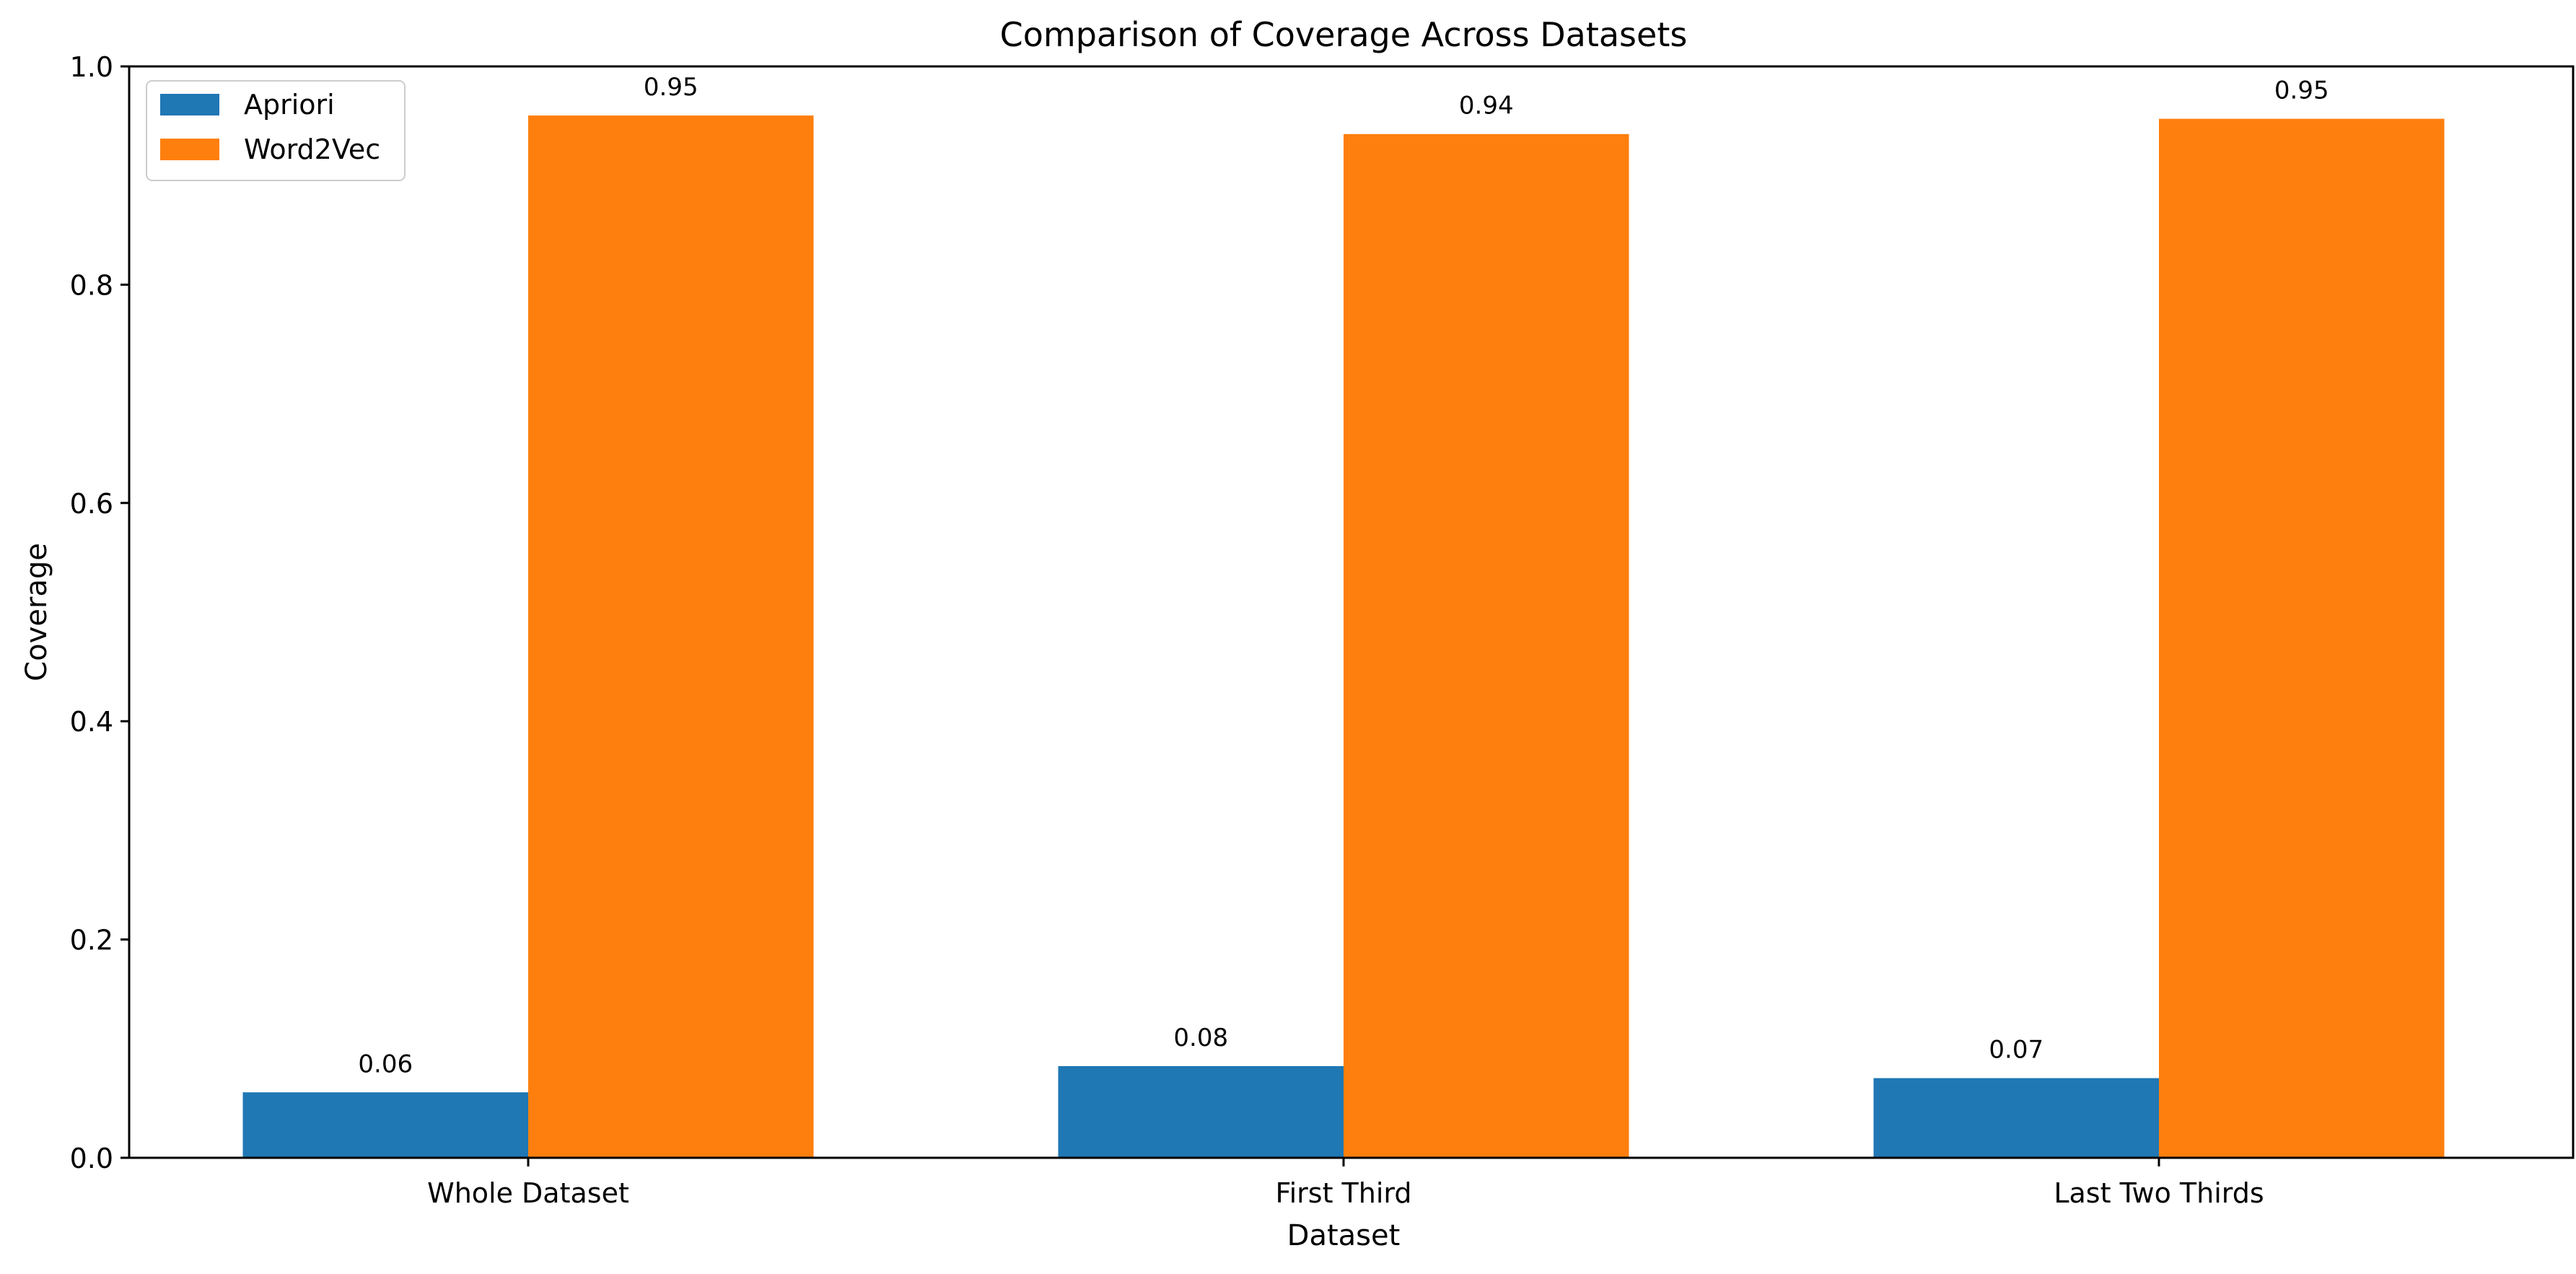  I want to click on y-tick-label: 0.0, so click(91, 1158).